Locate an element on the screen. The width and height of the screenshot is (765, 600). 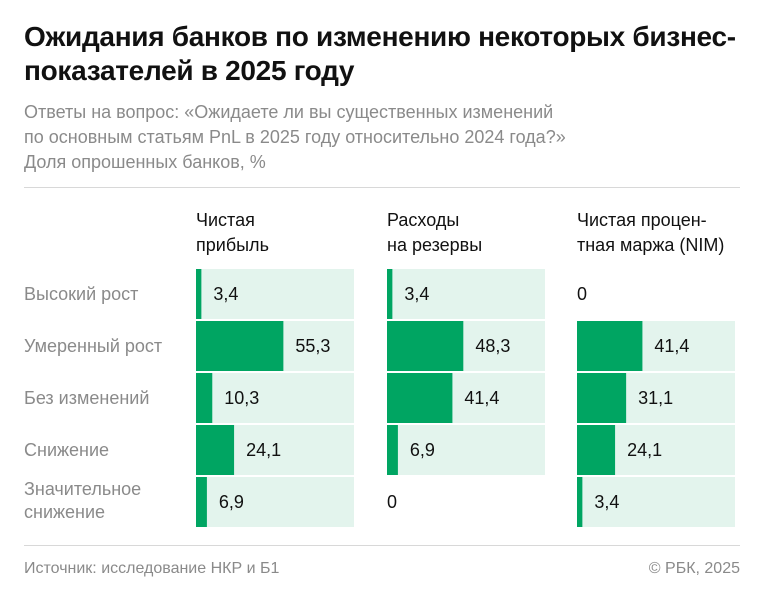
category-label: Умеренный рост is located at coordinates (93, 346).